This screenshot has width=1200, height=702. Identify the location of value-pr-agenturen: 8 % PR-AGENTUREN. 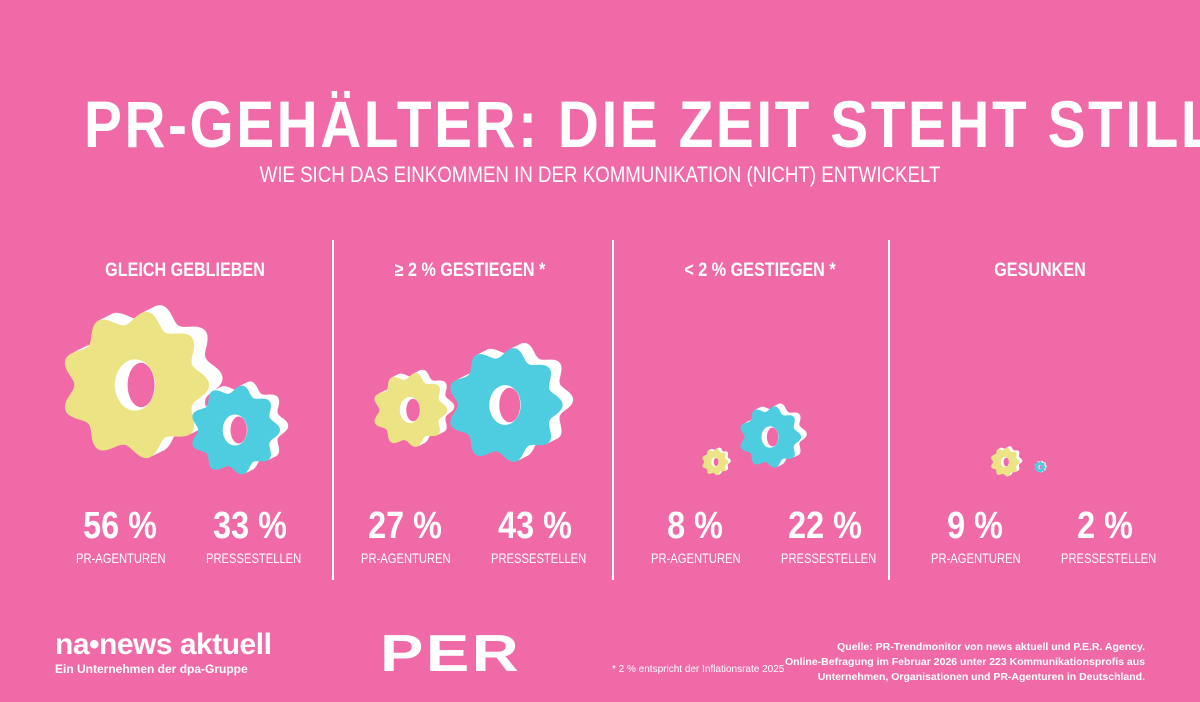
(695, 535).